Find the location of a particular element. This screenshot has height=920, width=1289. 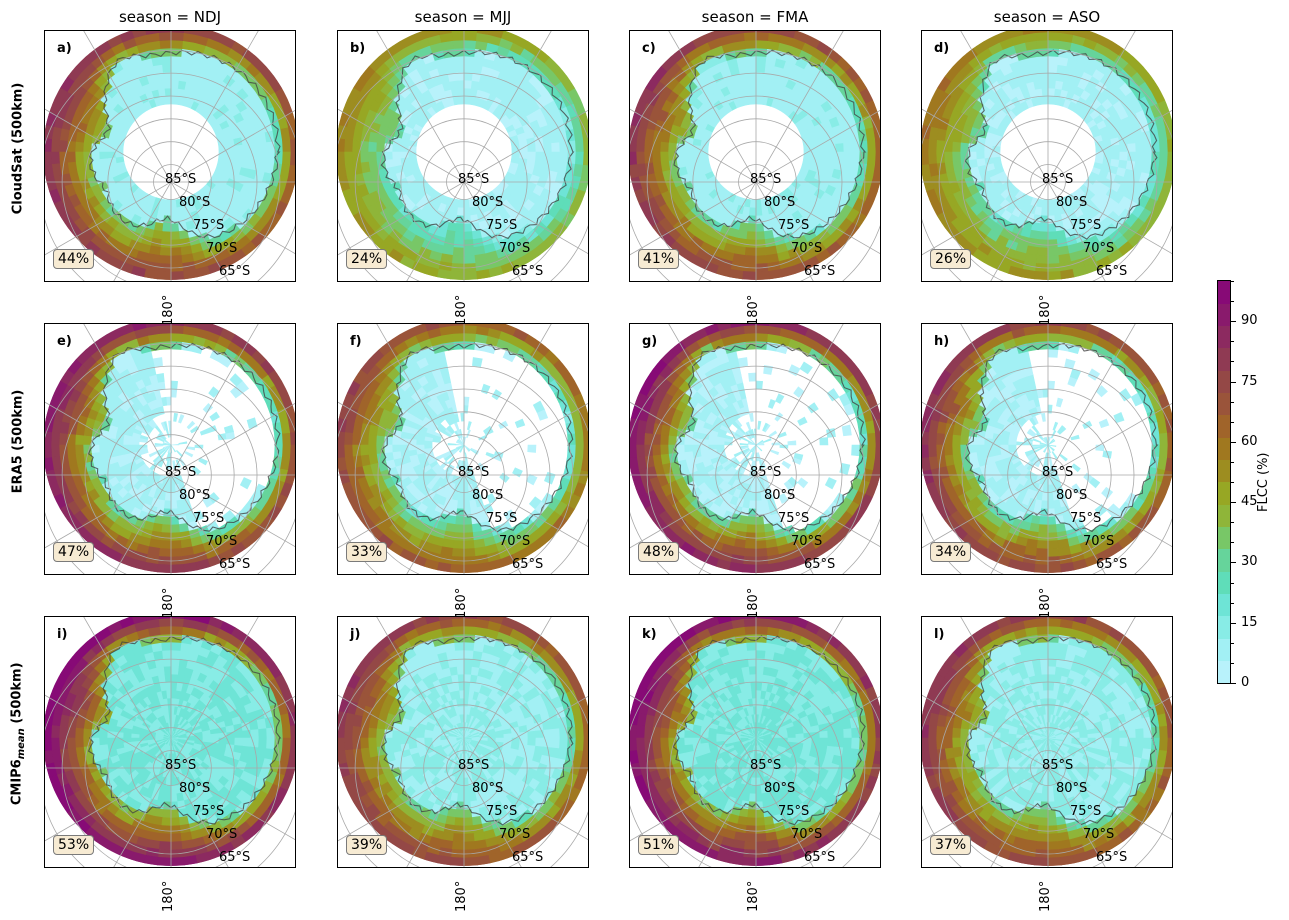

coastline is located at coordinates (184, 437).